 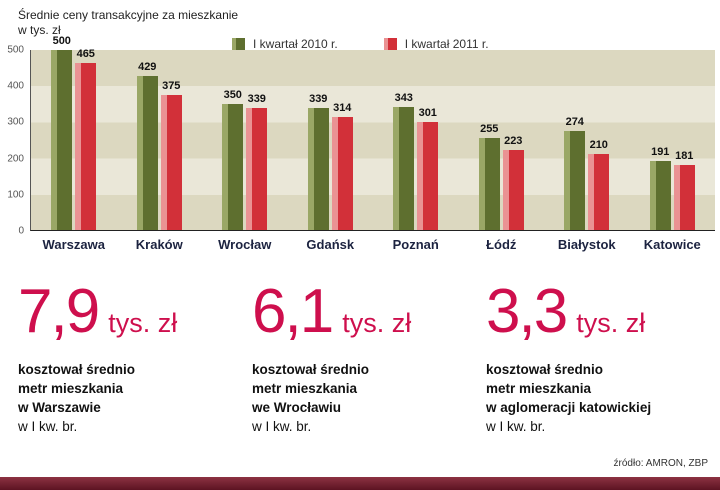 I want to click on y-tick-label: 0, so click(x=21, y=231).